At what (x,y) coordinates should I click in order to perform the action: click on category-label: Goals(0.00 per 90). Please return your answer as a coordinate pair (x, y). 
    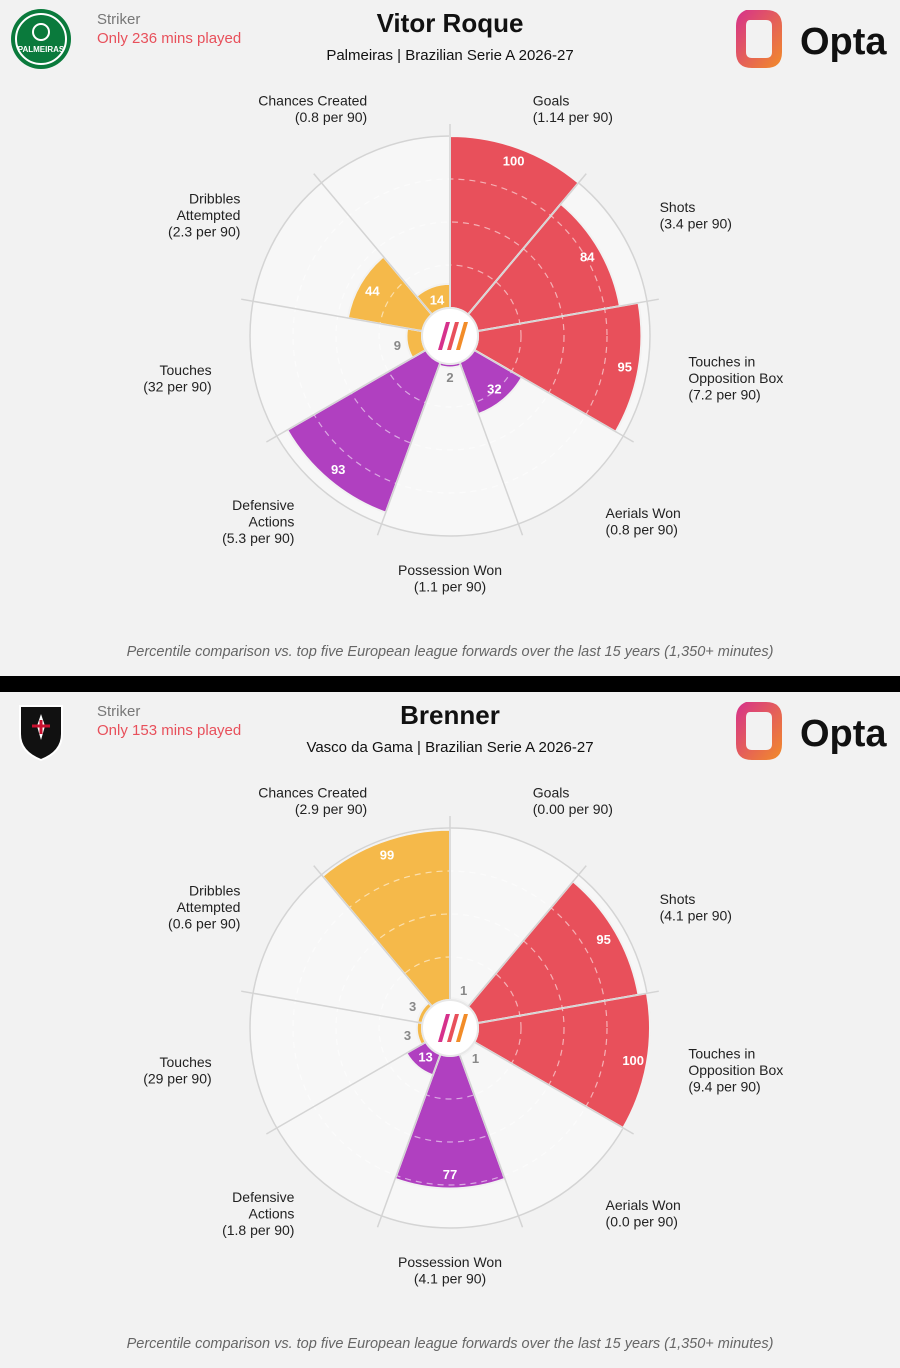
    Looking at the image, I should click on (573, 800).